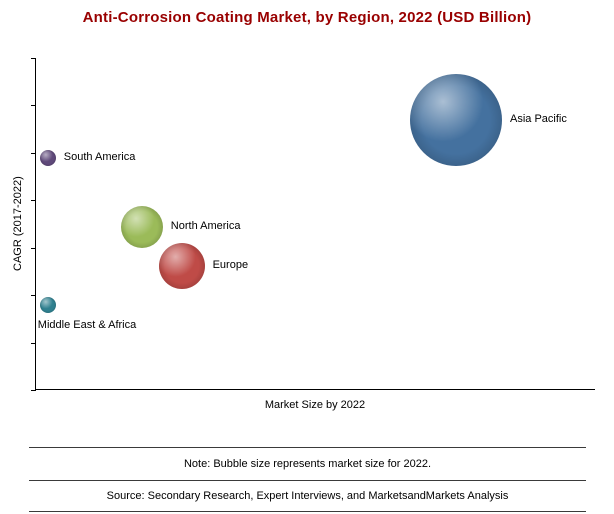 The width and height of the screenshot is (614, 514). What do you see at coordinates (47, 157) in the screenshot?
I see `bubble-south-america` at bounding box center [47, 157].